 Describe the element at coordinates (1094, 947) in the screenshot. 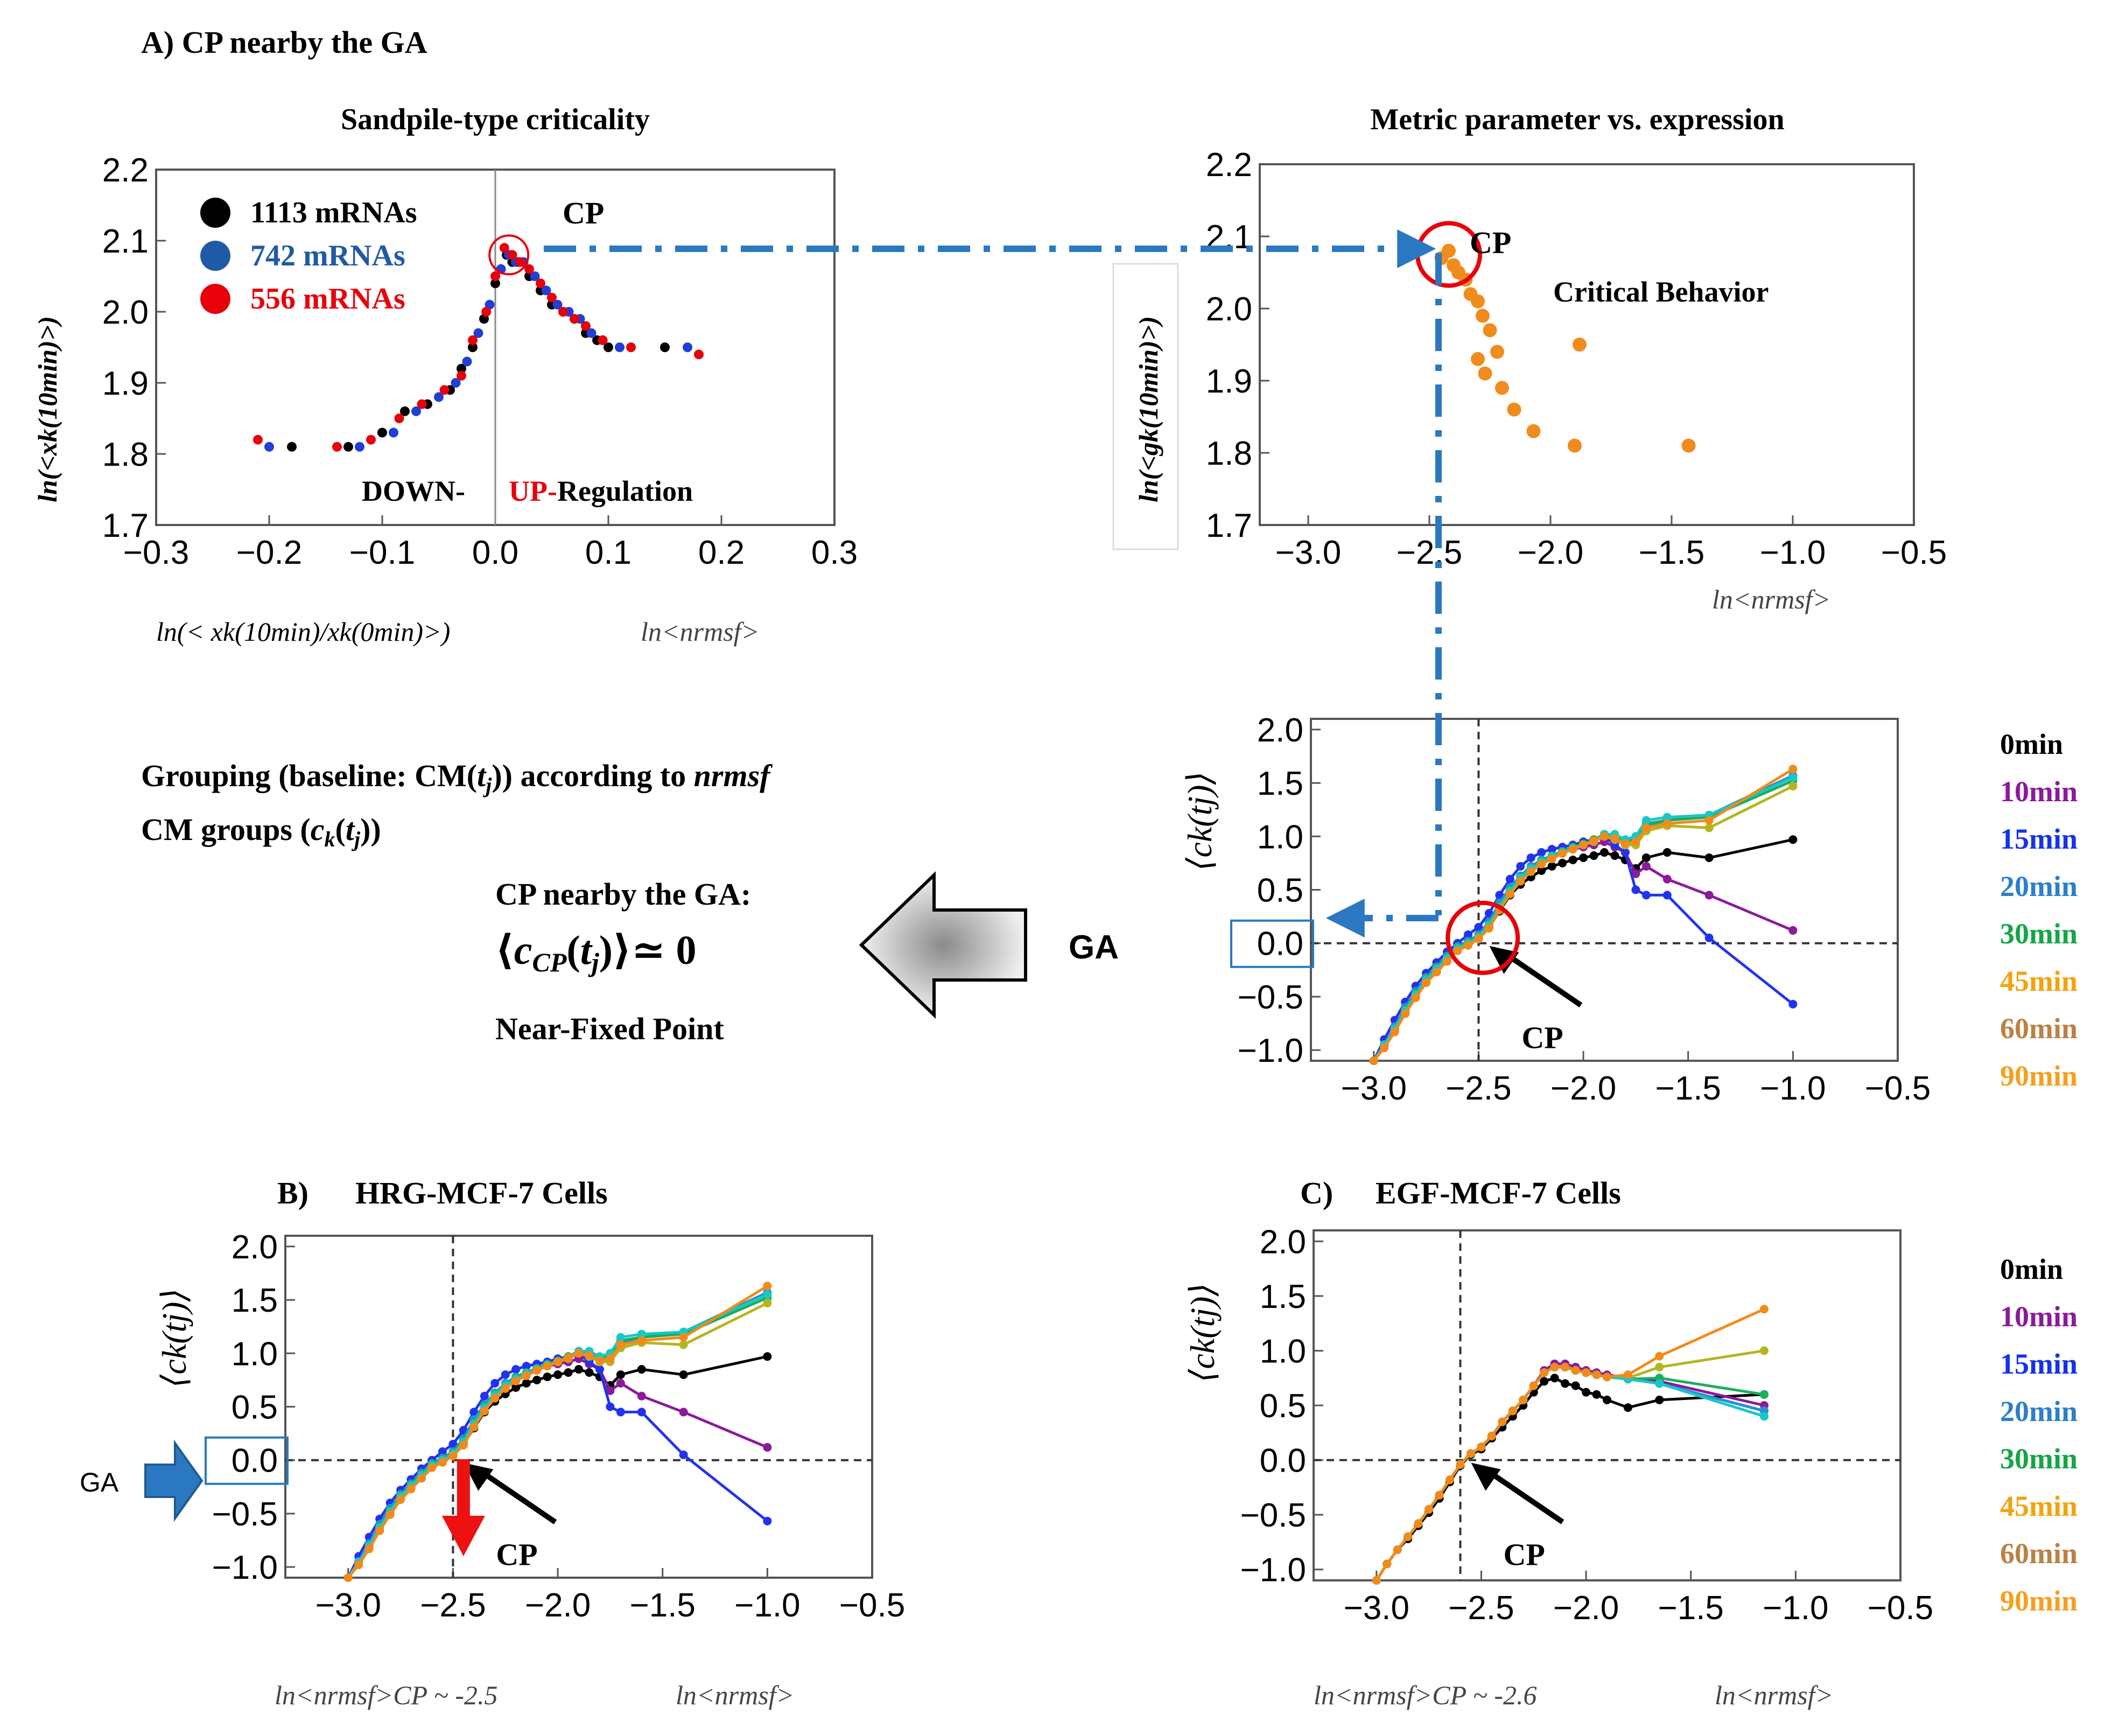

I see `ga-label-a: GA` at that location.